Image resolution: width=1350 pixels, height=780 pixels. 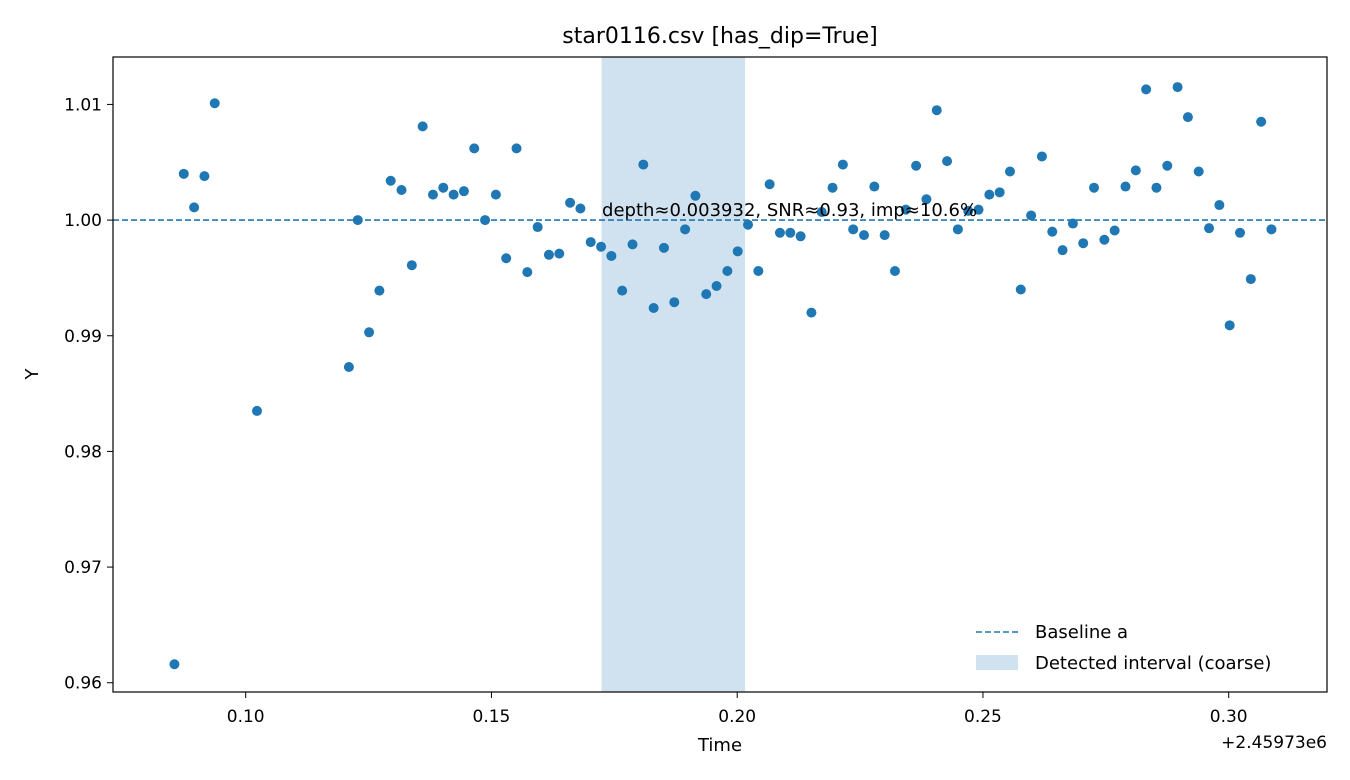 I want to click on x-axis: 0.10 0.15 0.20 0.25 0.30, so click(x=737, y=709).